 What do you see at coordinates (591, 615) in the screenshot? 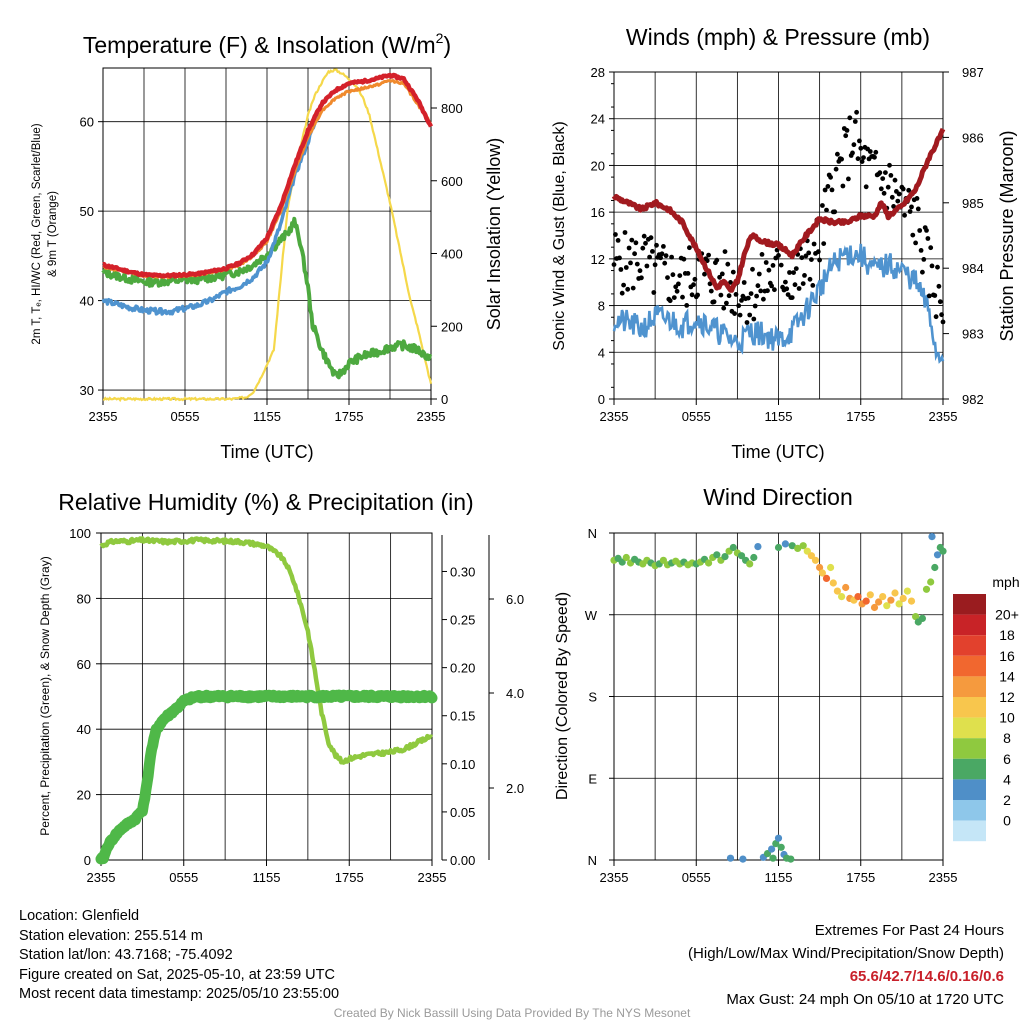
I see `wdir-ytick-label: W` at bounding box center [591, 615].